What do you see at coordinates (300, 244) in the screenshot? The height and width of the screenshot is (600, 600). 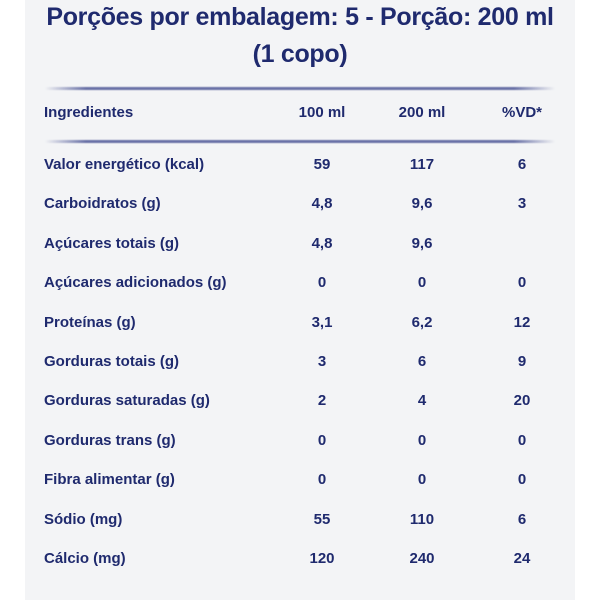 I see `table-row: Açúcares totais (g) 4,8 9,6` at bounding box center [300, 244].